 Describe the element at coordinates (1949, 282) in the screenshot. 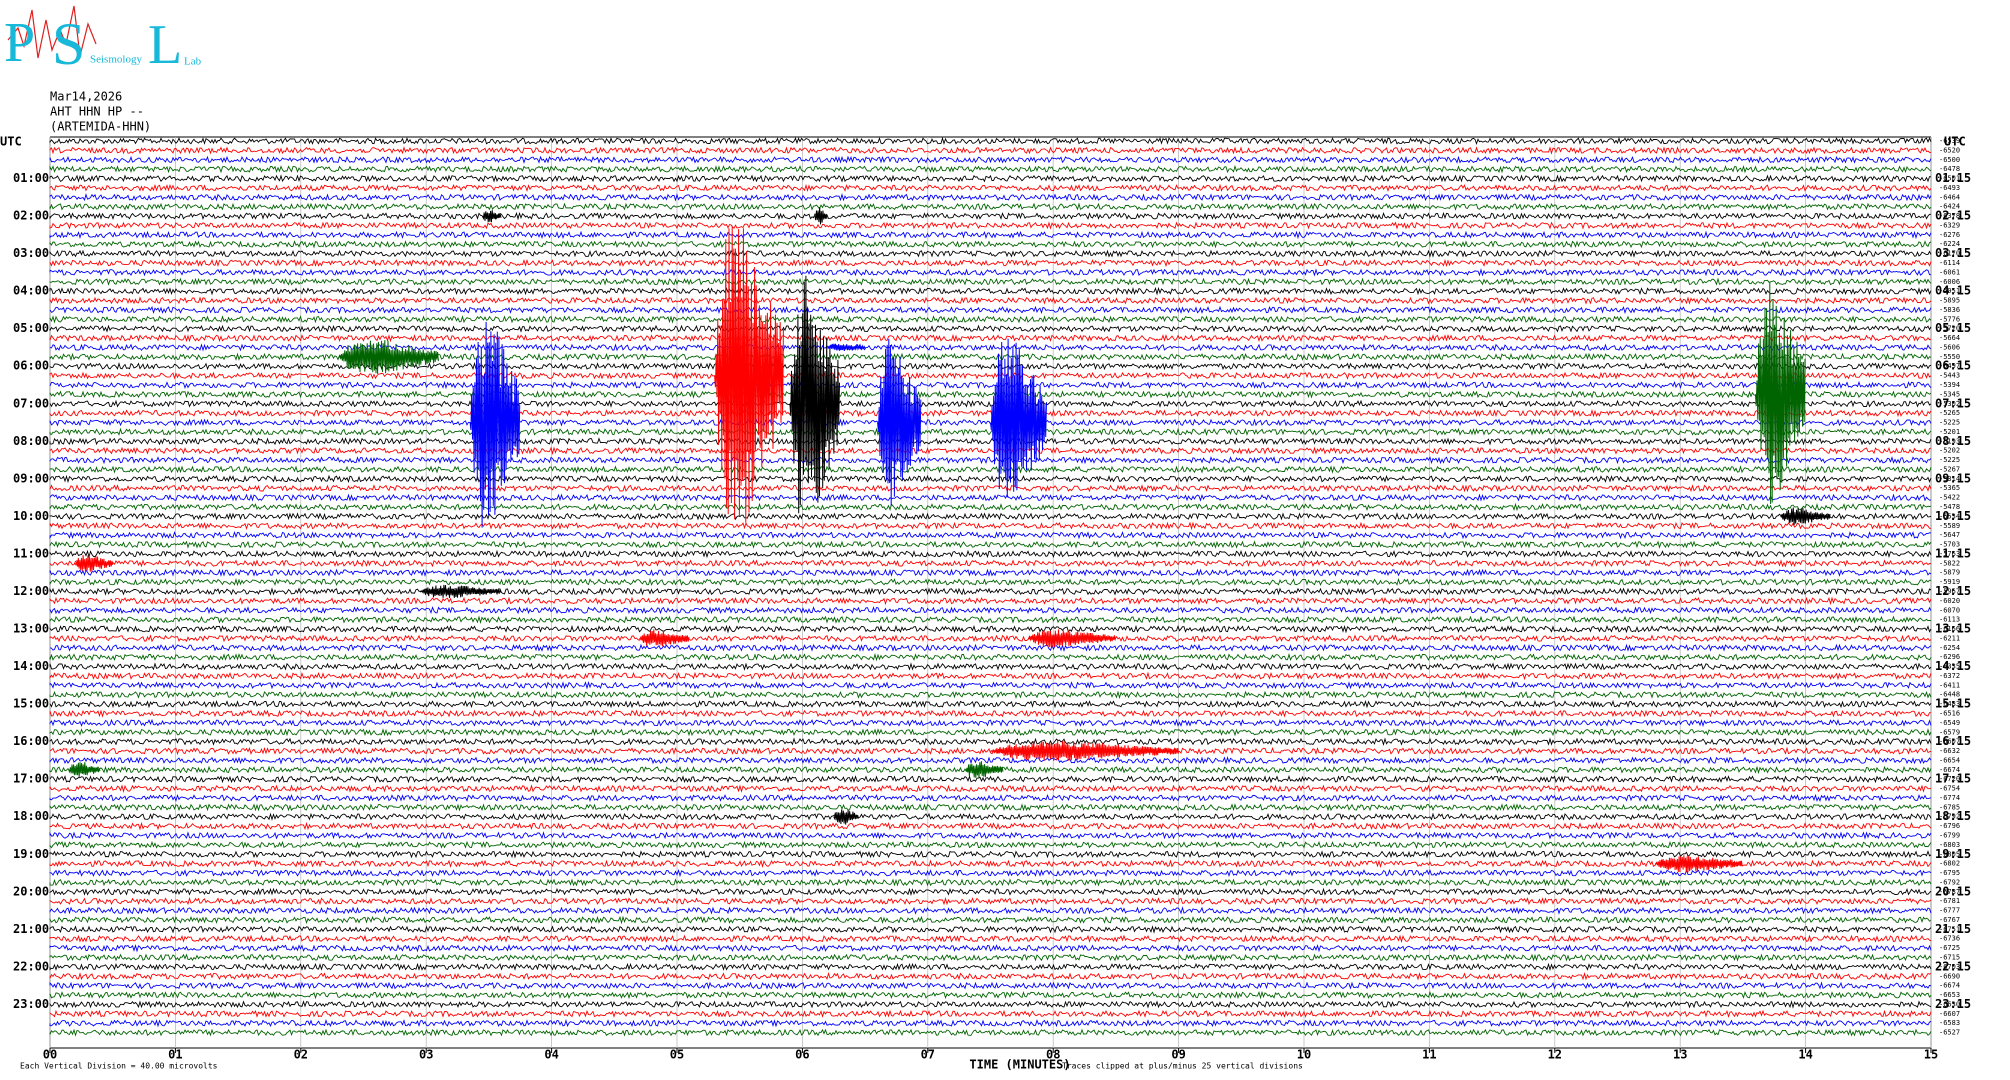

I see `trace-offset: -6006` at that location.